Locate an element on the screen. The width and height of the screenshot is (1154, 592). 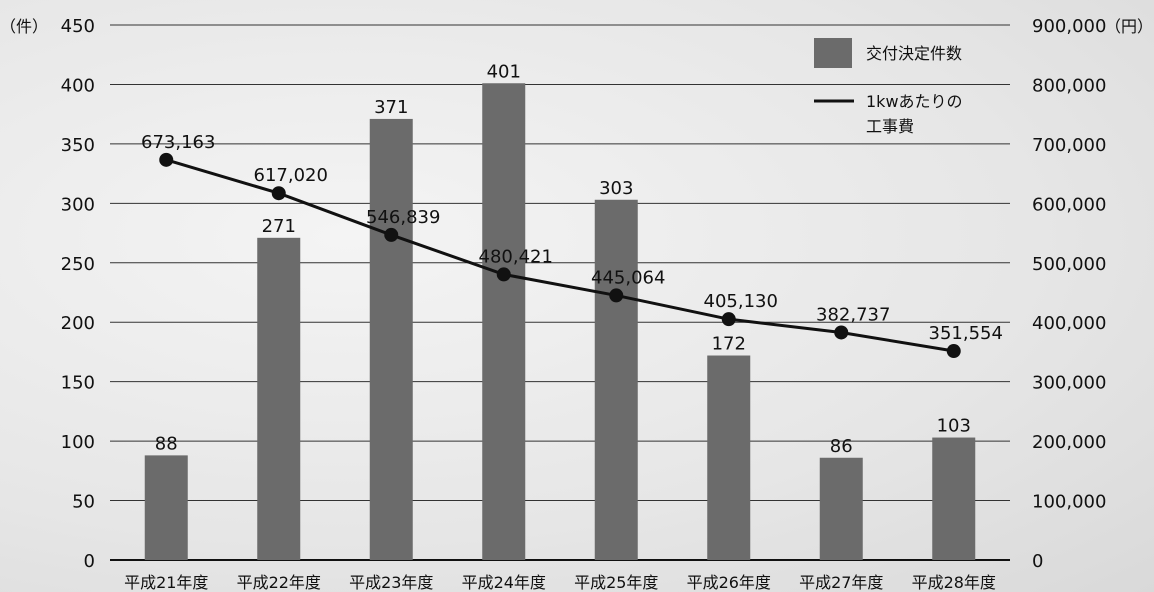
bar-value-label: 86 is located at coordinates (841, 446).